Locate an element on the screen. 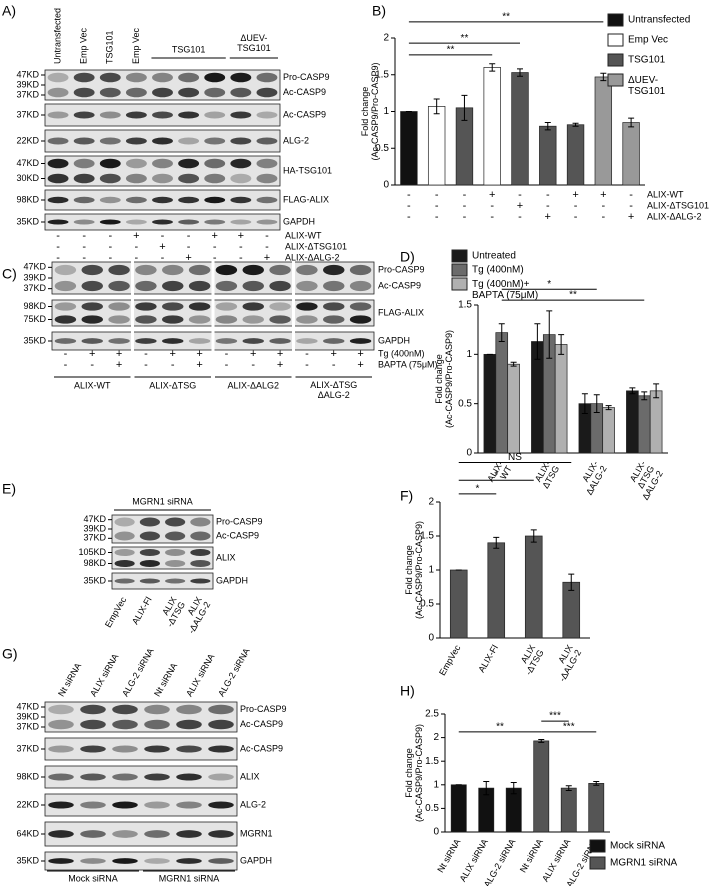 The width and height of the screenshot is (712, 886). y-tick-label: 0.5 is located at coordinates (382, 148).